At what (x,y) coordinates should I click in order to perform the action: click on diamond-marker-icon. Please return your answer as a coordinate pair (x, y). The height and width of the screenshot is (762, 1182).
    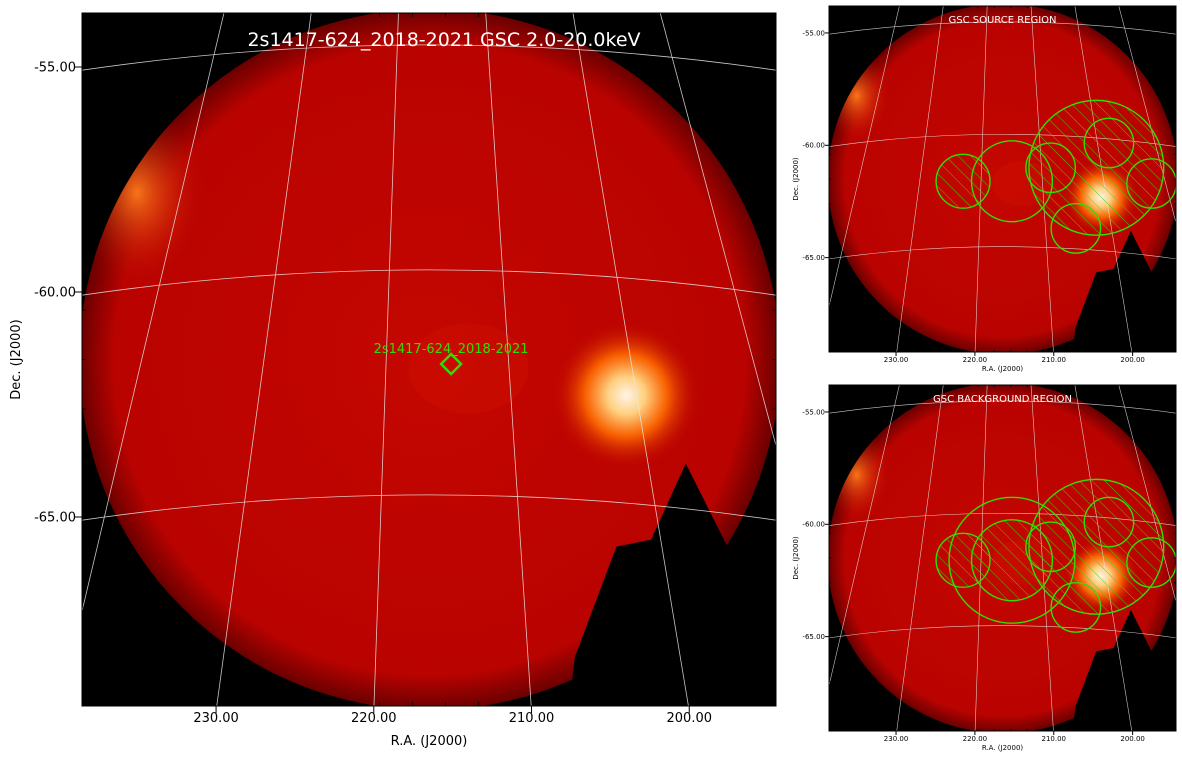
    Looking at the image, I should click on (451, 364).